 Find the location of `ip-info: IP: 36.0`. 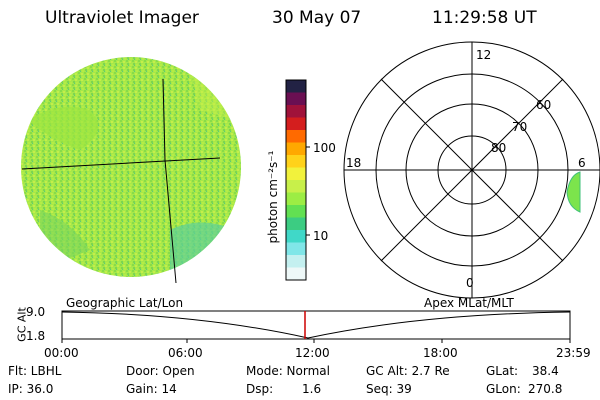

ip-info: IP: 36.0 is located at coordinates (31, 389).